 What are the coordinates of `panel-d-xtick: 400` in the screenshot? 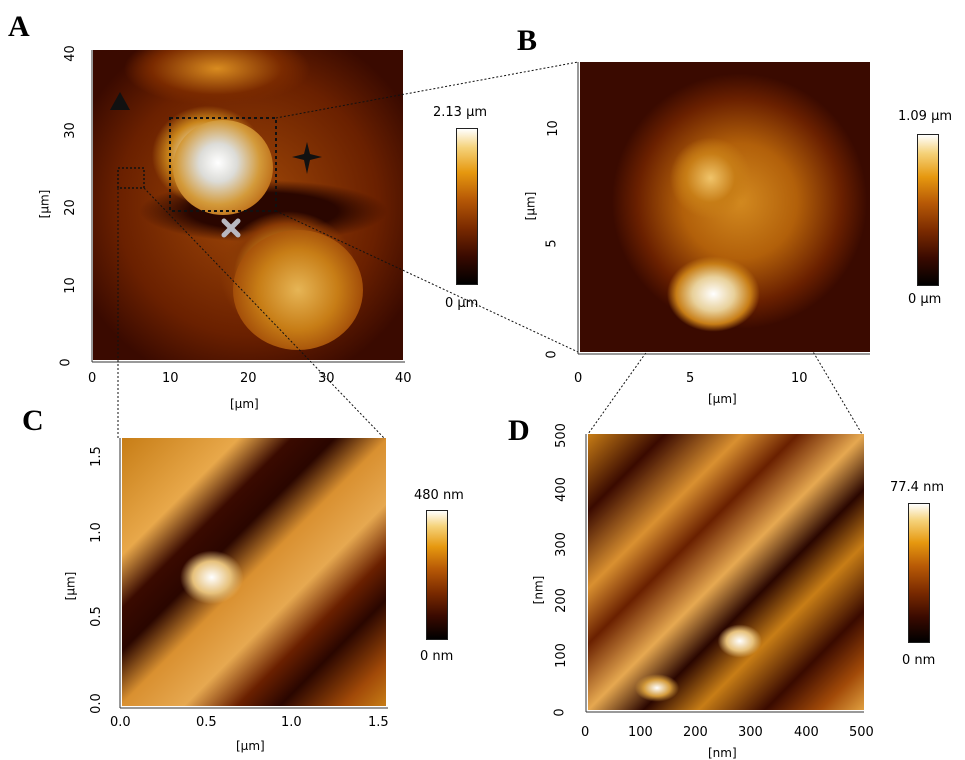 It's located at (806, 732).